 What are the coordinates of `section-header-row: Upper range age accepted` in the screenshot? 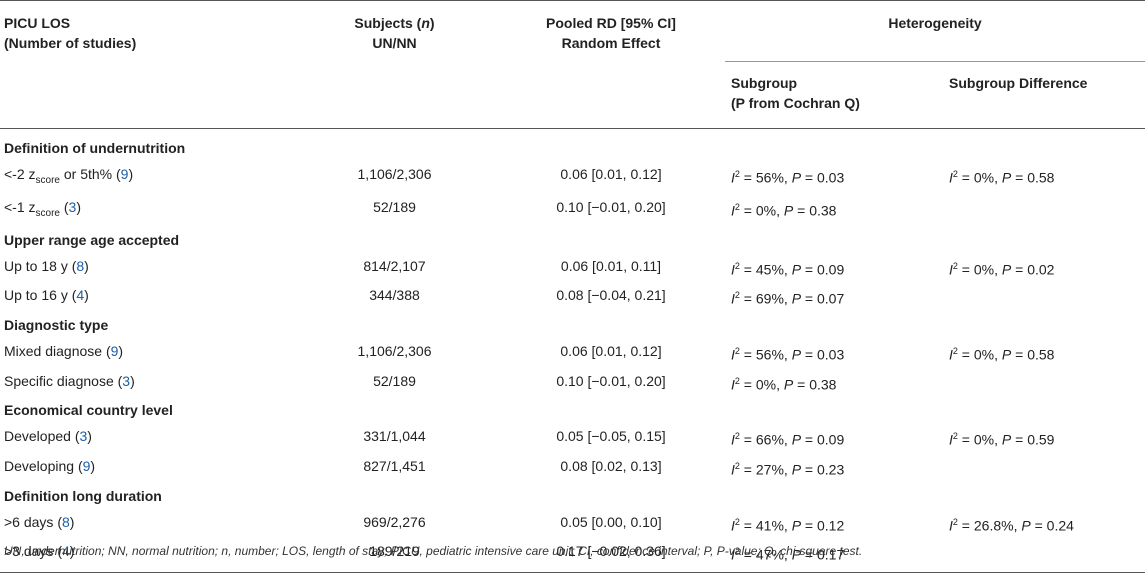 It's located at (572, 240).